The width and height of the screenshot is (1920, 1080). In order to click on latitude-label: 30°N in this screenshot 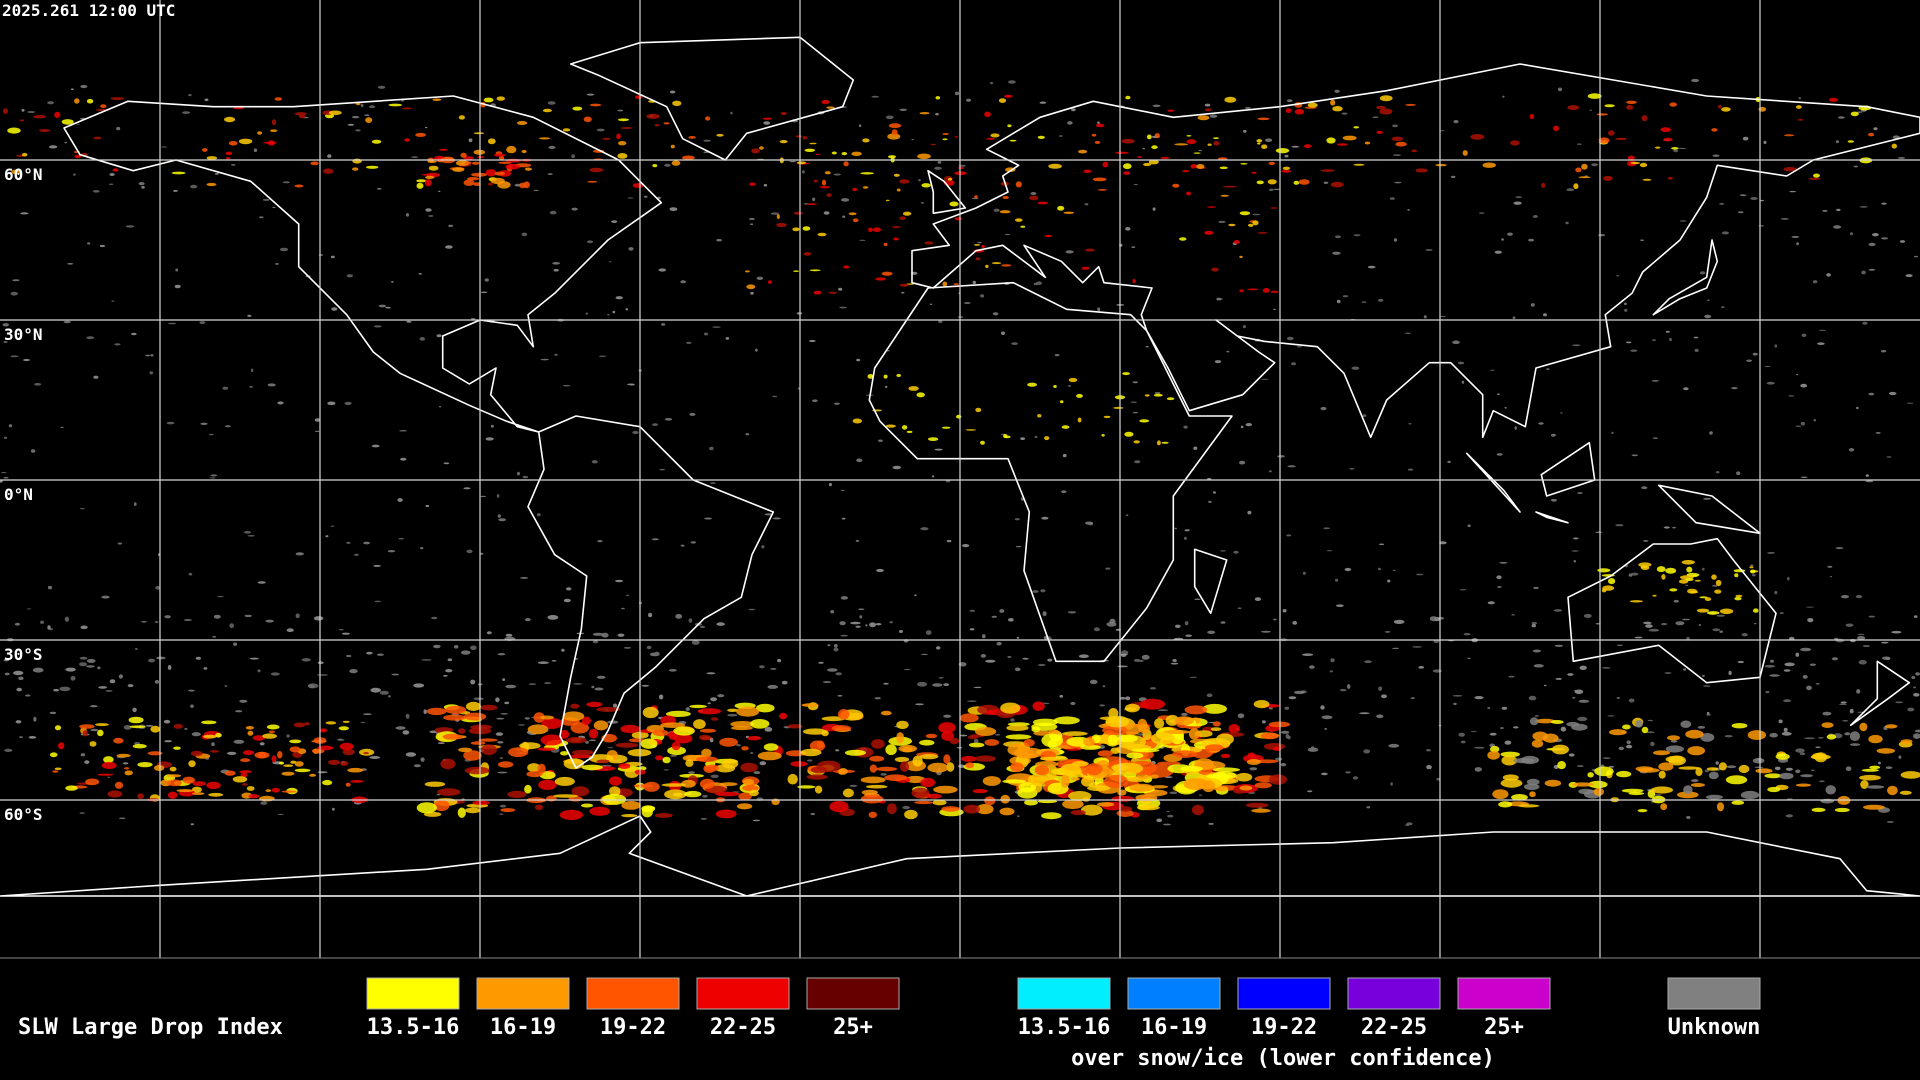, I will do `click(23, 334)`.